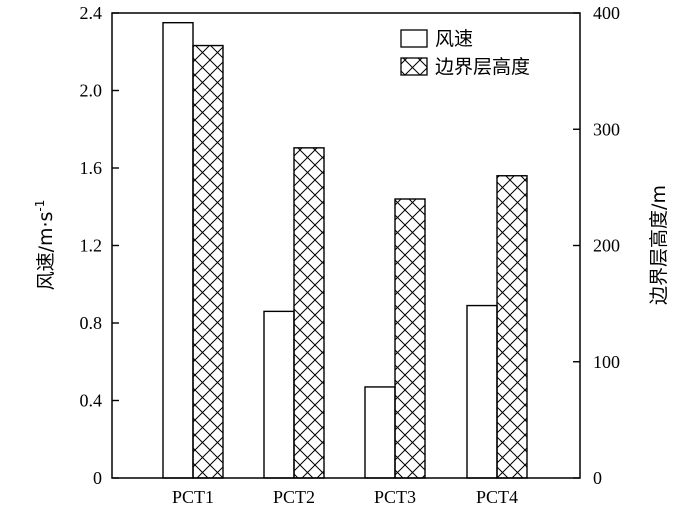 The image size is (700, 516). What do you see at coordinates (97, 478) in the screenshot?
I see `left-axis-tick-label: 0` at bounding box center [97, 478].